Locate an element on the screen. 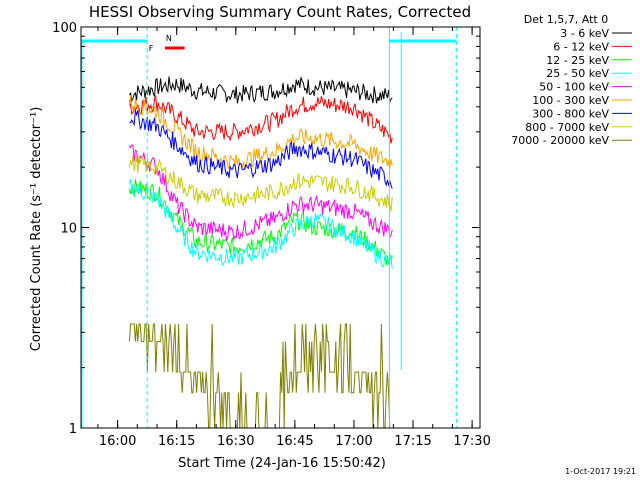 The height and width of the screenshot is (480, 640). series-6-12kev is located at coordinates (261, 119).